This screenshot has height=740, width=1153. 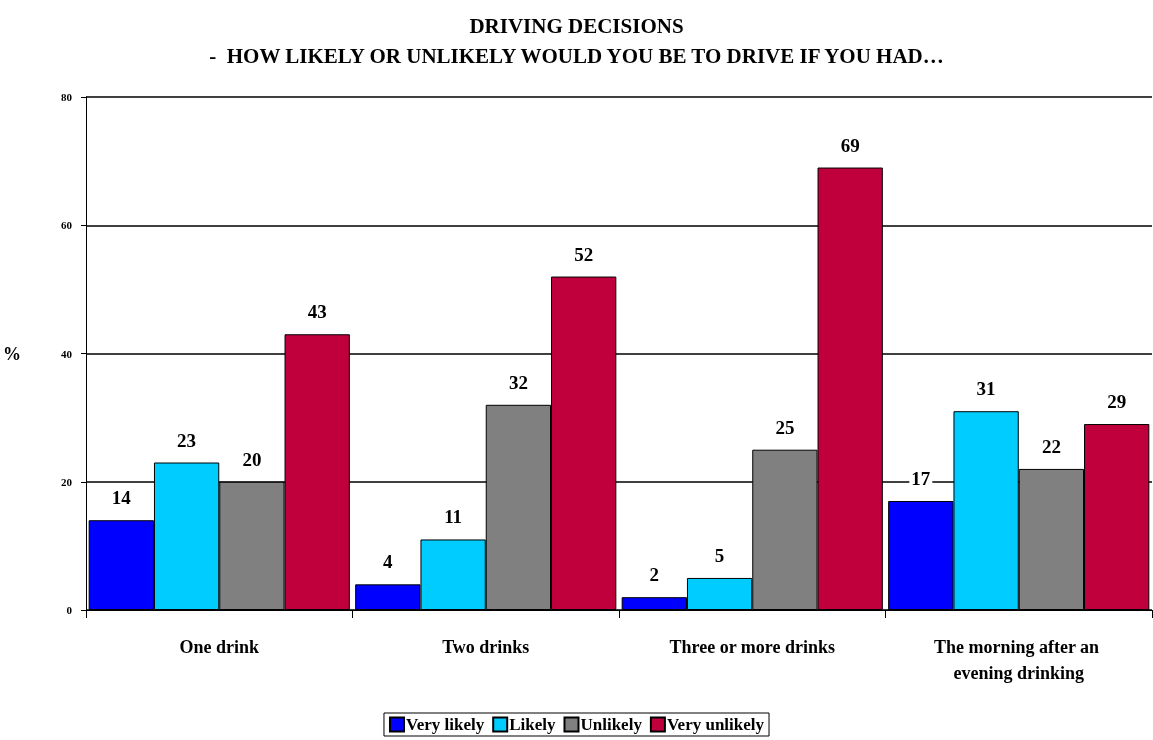 What do you see at coordinates (445, 724) in the screenshot?
I see `legend-label: Very likely` at bounding box center [445, 724].